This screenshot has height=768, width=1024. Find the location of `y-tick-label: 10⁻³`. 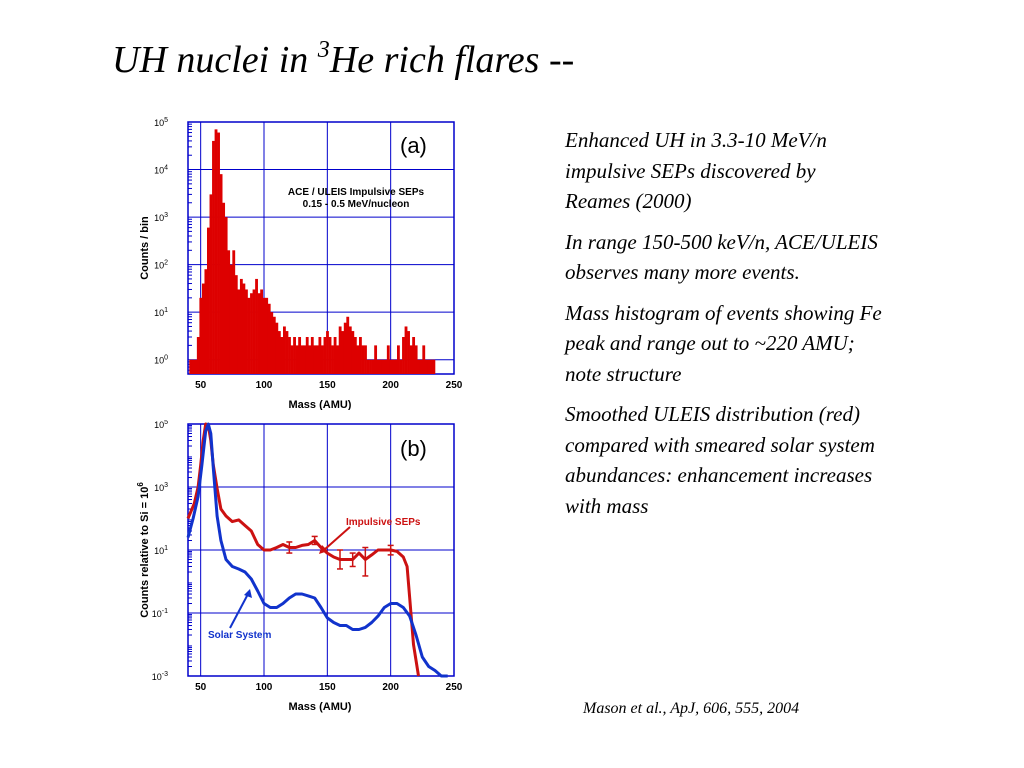

y-tick-label: 10⁻³ is located at coordinates (160, 676).